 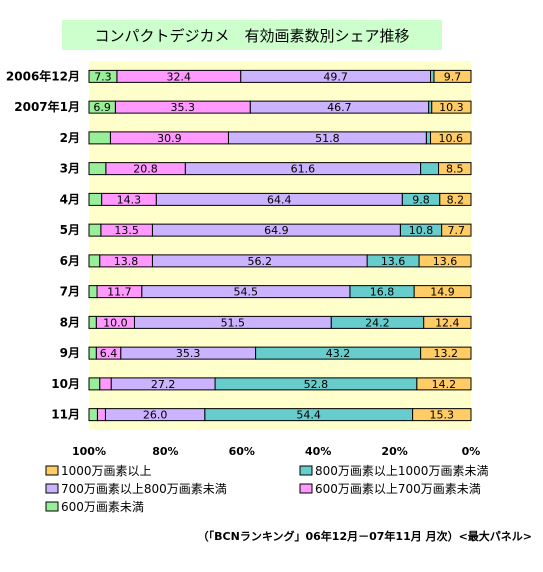 I want to click on category-label: 2月, so click(x=70, y=138).